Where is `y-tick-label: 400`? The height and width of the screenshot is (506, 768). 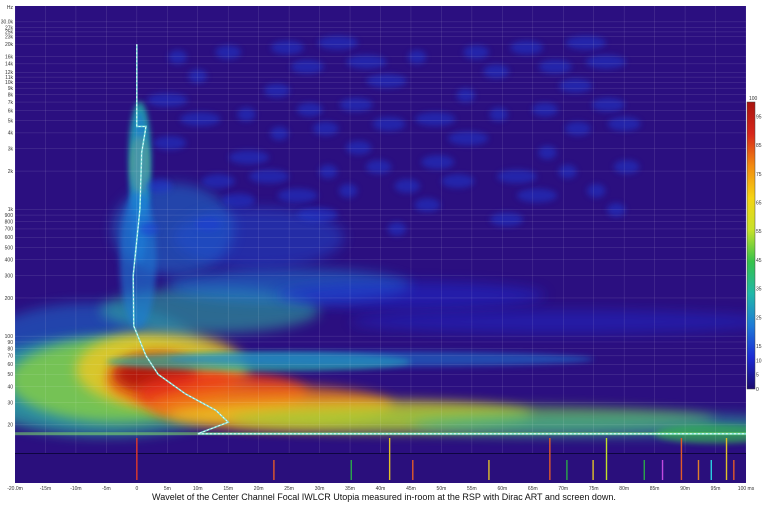 y-tick-label: 400 is located at coordinates (9, 261).